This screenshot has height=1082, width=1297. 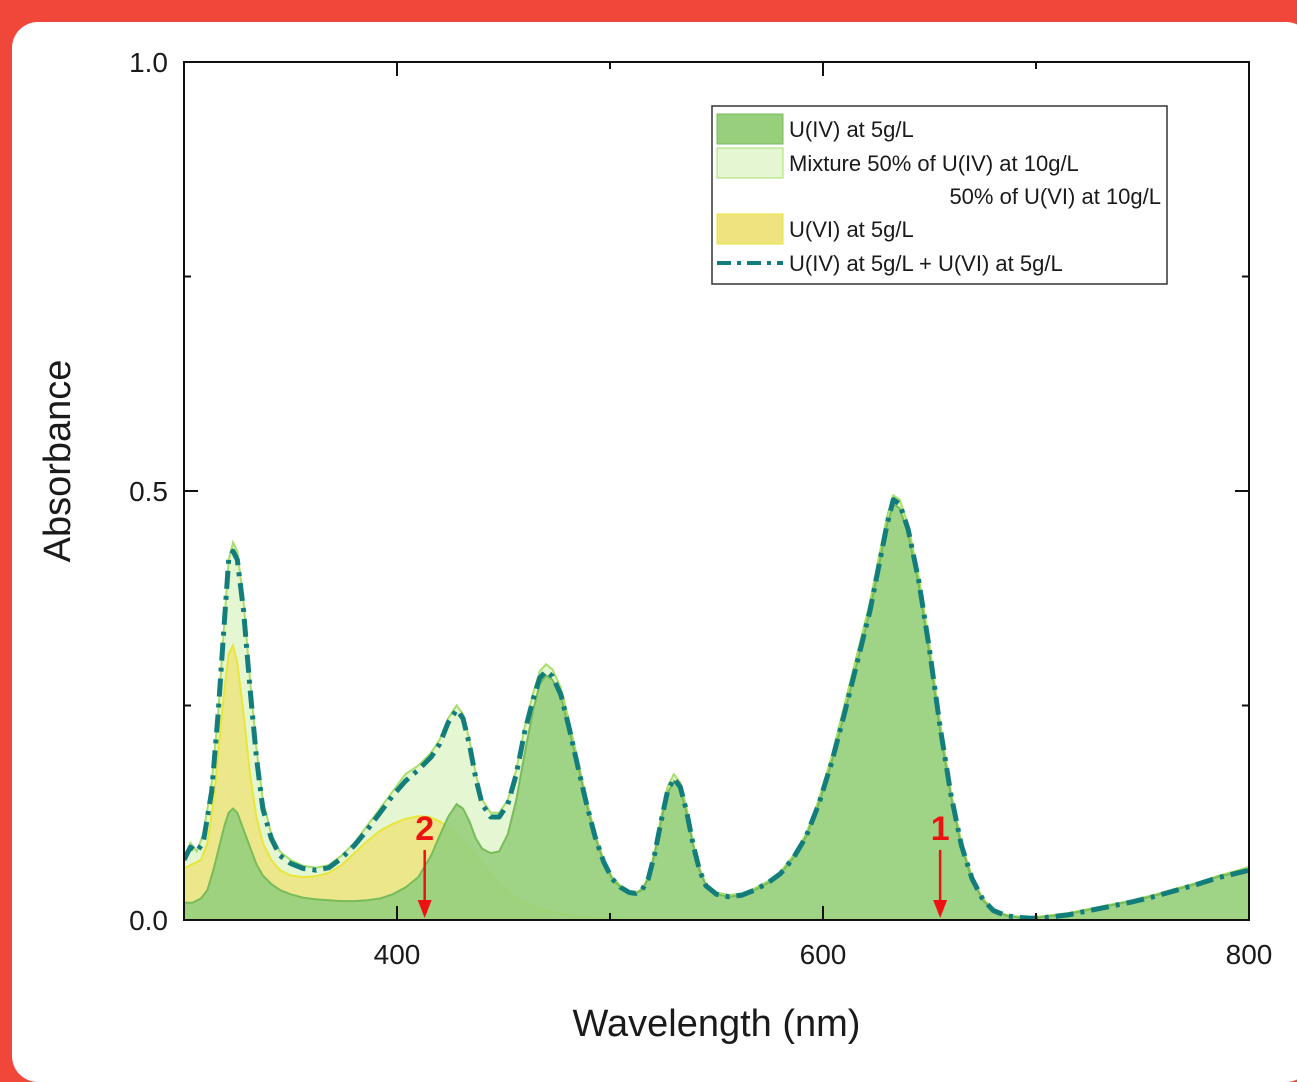 I want to click on x-tick-label: 400, so click(x=397, y=954).